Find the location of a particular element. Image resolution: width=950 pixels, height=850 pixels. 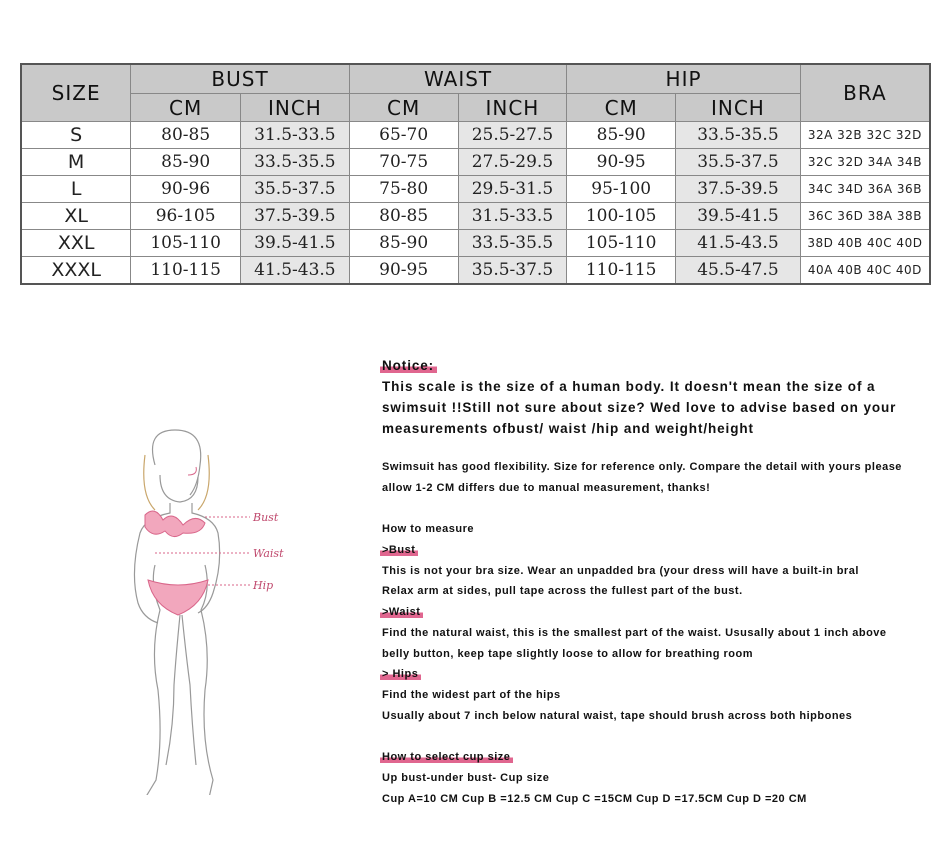

header-bust-cm: CM is located at coordinates (185, 107).